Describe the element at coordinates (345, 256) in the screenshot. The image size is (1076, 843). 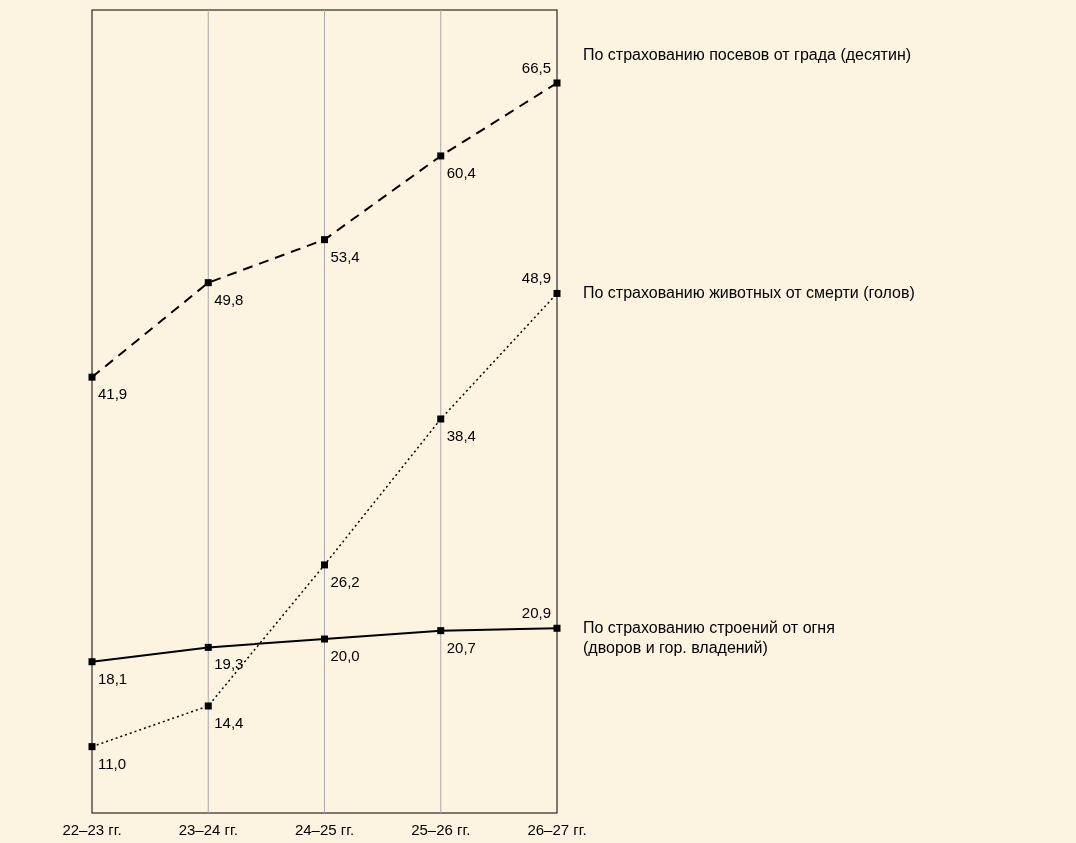
I see `data-label: 53,4` at that location.